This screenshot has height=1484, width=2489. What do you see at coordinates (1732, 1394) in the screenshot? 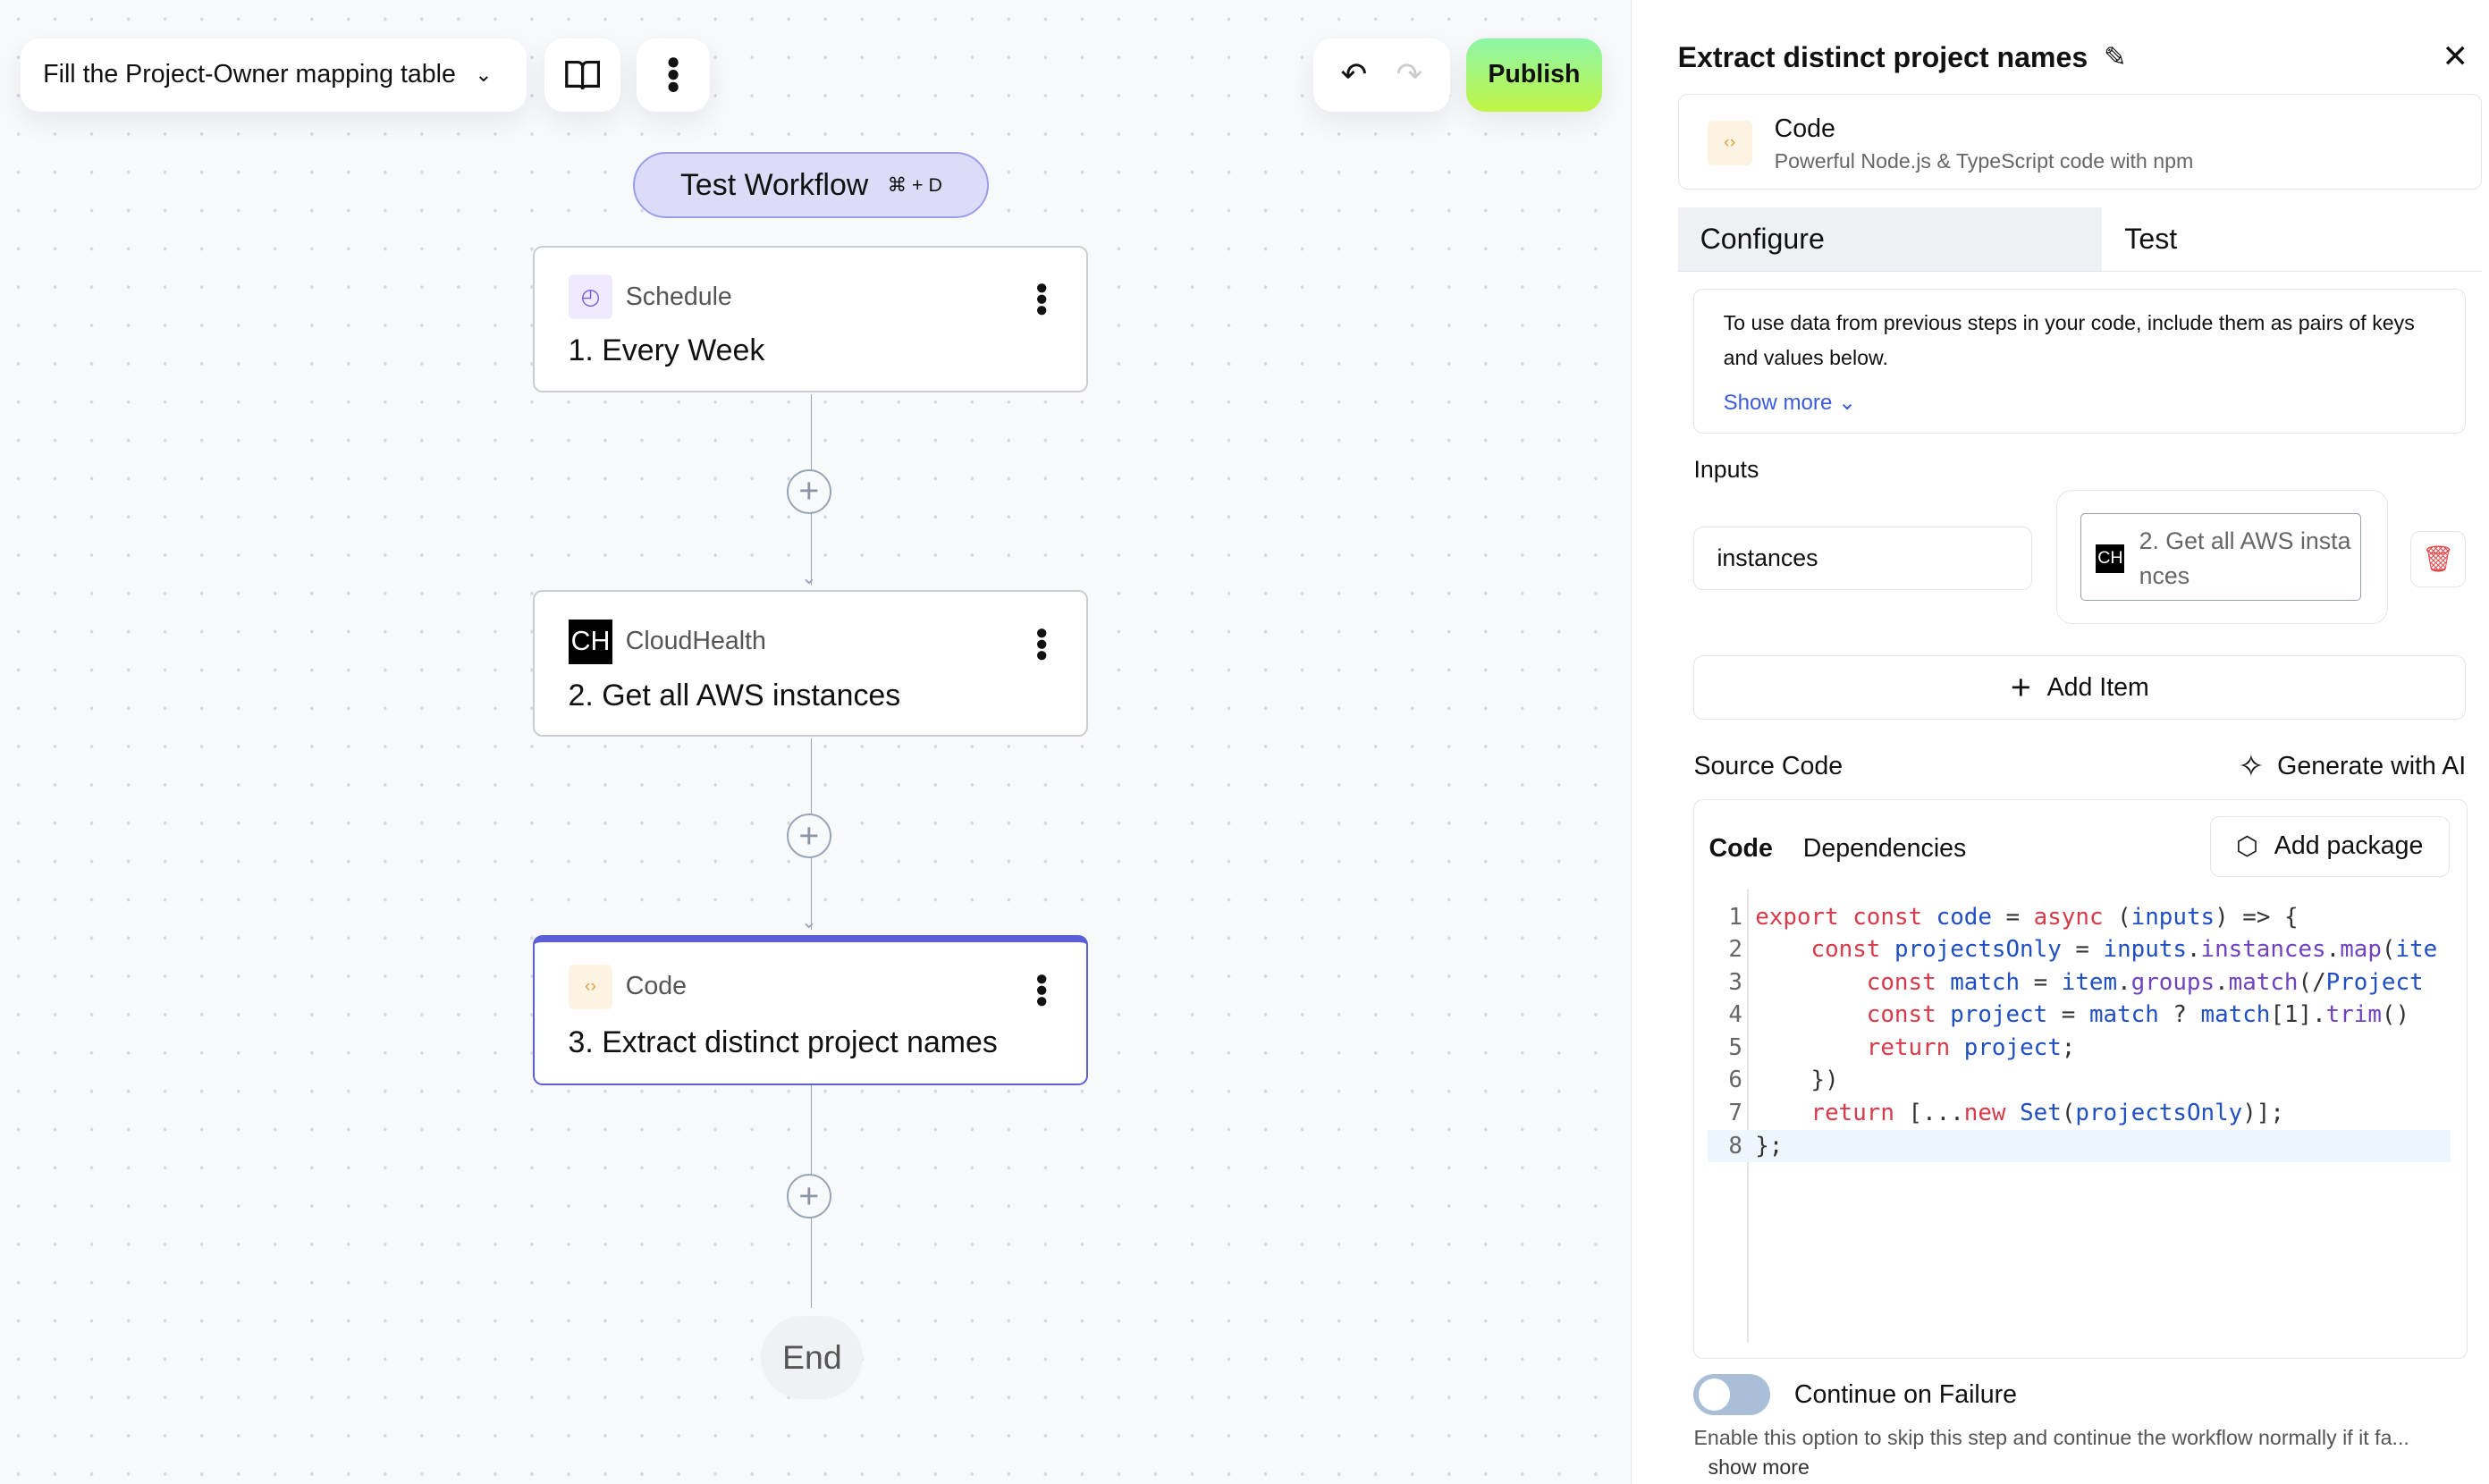
I see `continue-on-failure-toggle` at bounding box center [1732, 1394].